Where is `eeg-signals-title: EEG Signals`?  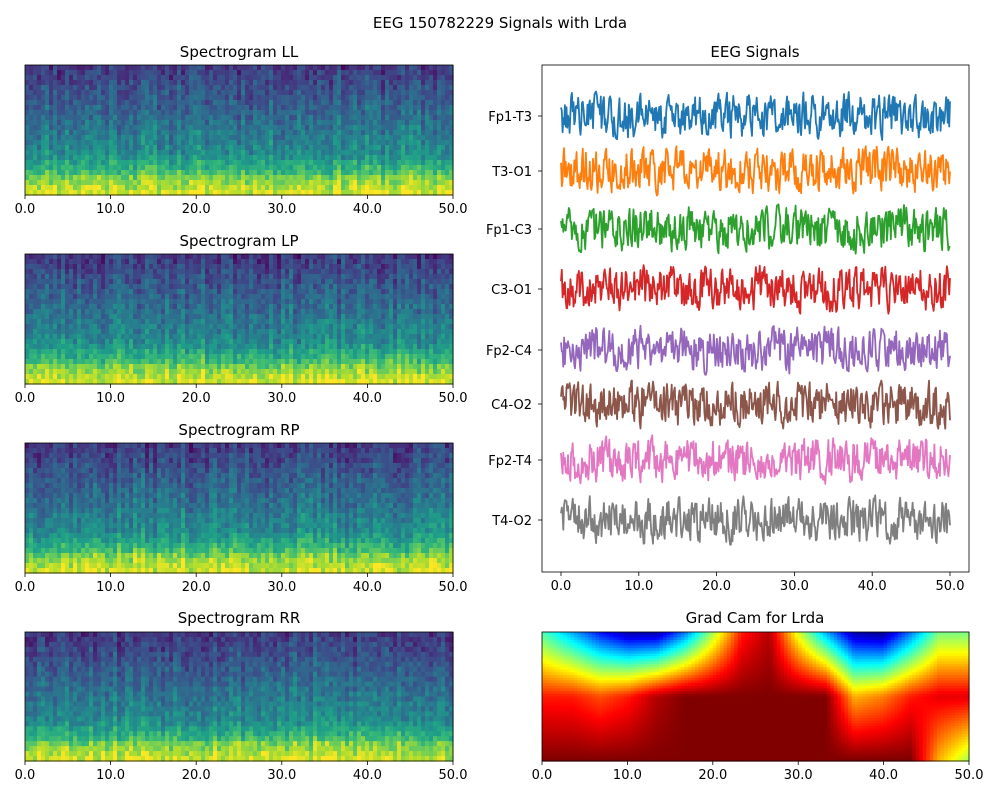 eeg-signals-title: EEG Signals is located at coordinates (754, 52).